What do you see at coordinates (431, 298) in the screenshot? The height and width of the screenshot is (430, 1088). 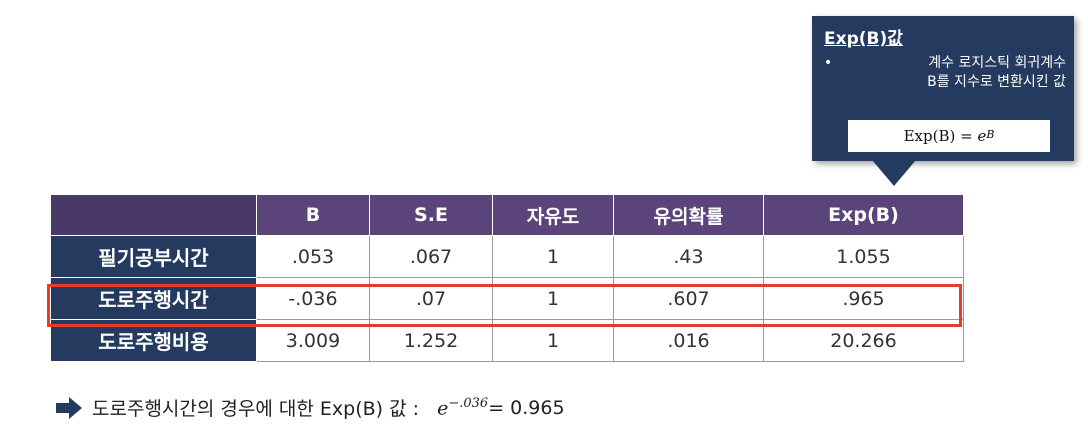 I see `cell-se: .07` at bounding box center [431, 298].